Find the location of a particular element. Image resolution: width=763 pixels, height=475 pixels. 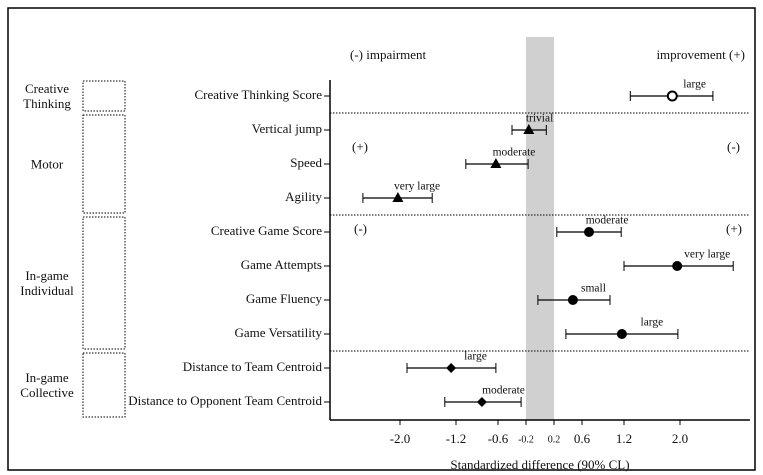

quadrant-label: (-) impairment is located at coordinates (388, 54).